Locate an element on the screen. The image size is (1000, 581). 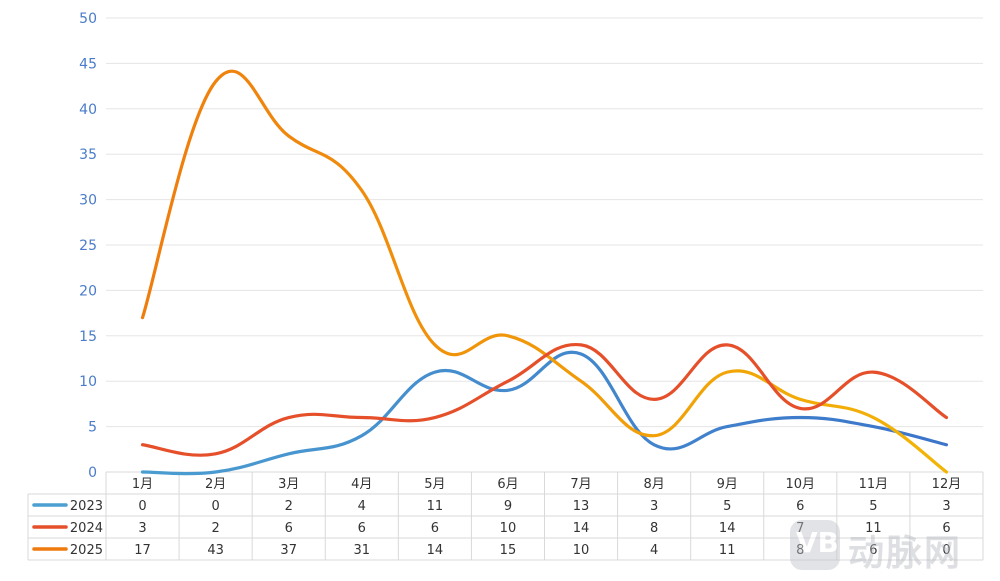
legend-label-2025: 2025 is located at coordinates (86, 550).